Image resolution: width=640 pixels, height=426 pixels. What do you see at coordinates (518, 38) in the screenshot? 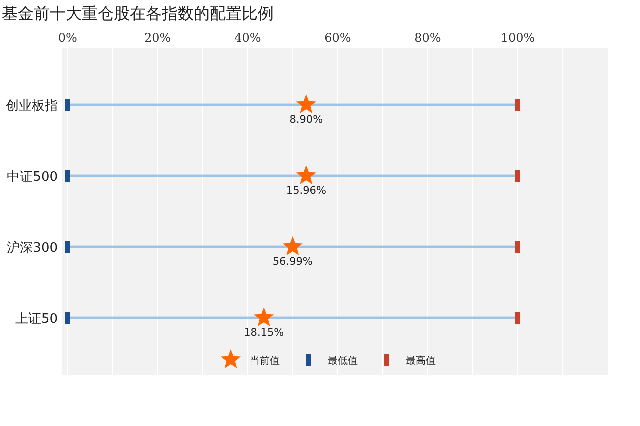
I see `x-tick-label: 100%` at bounding box center [518, 38].